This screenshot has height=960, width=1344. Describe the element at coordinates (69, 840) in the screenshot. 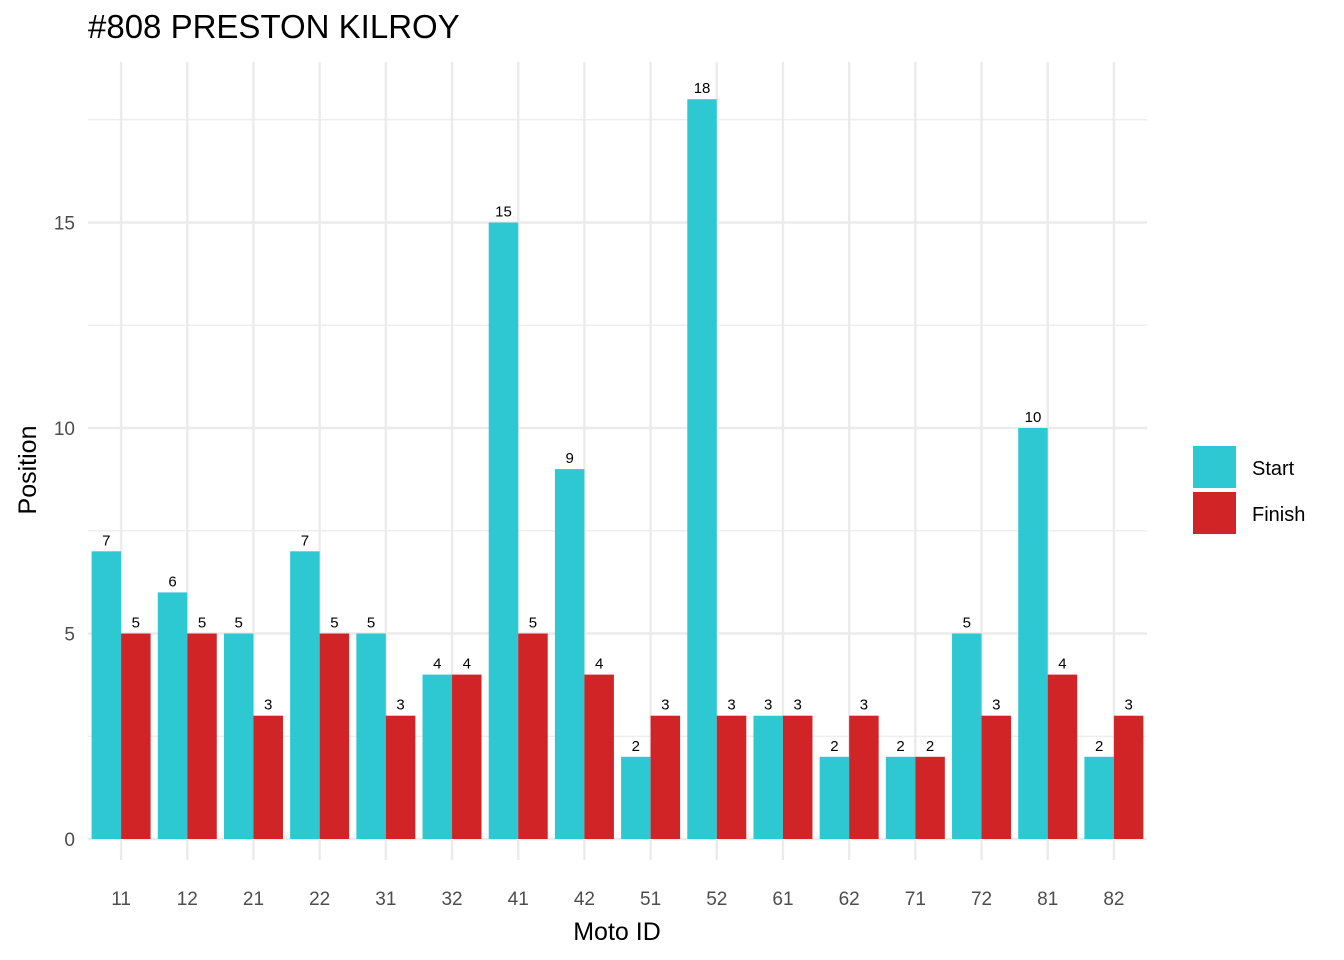

I see `y-tick-label: 0` at that location.